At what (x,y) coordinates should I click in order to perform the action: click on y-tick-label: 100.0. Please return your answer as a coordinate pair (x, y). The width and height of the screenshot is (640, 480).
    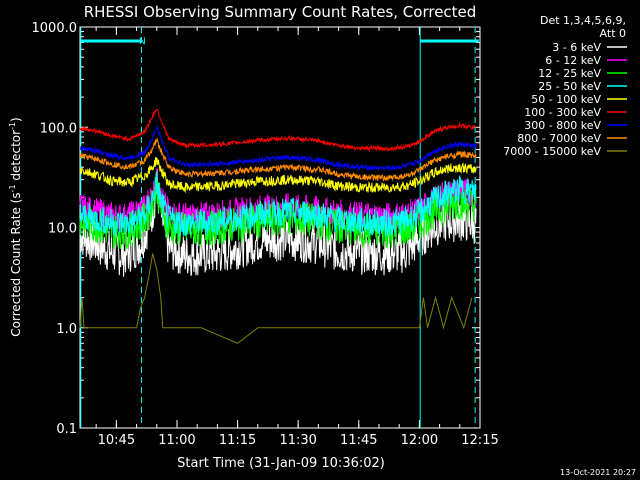
    Looking at the image, I should click on (58, 128).